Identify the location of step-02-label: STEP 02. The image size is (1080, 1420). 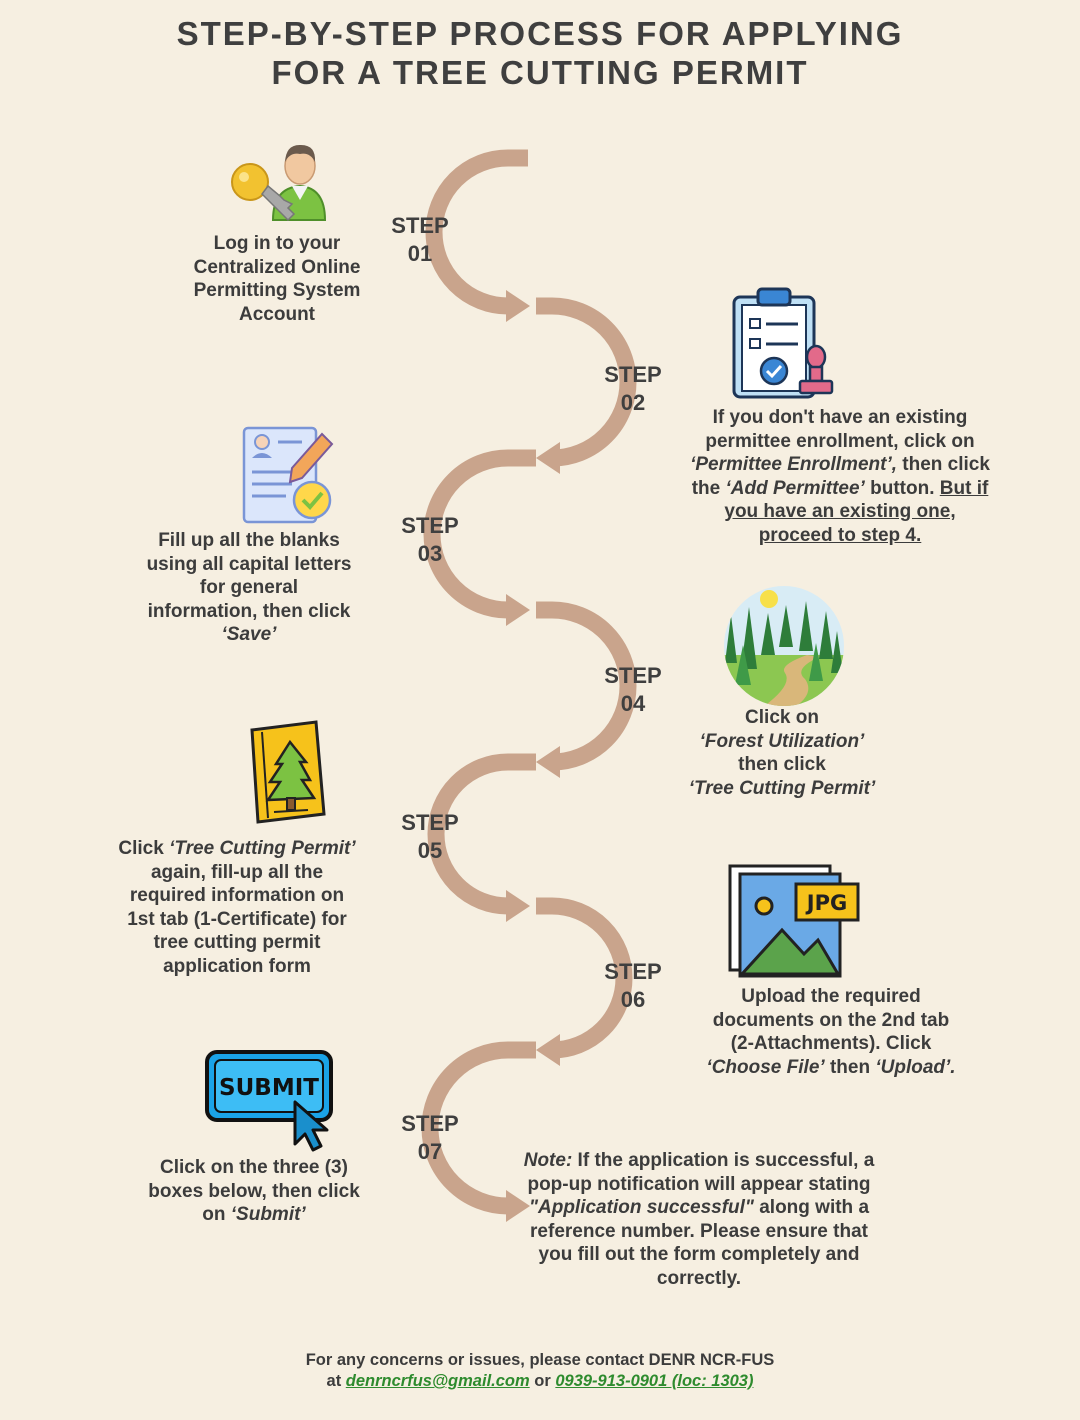
(633, 388).